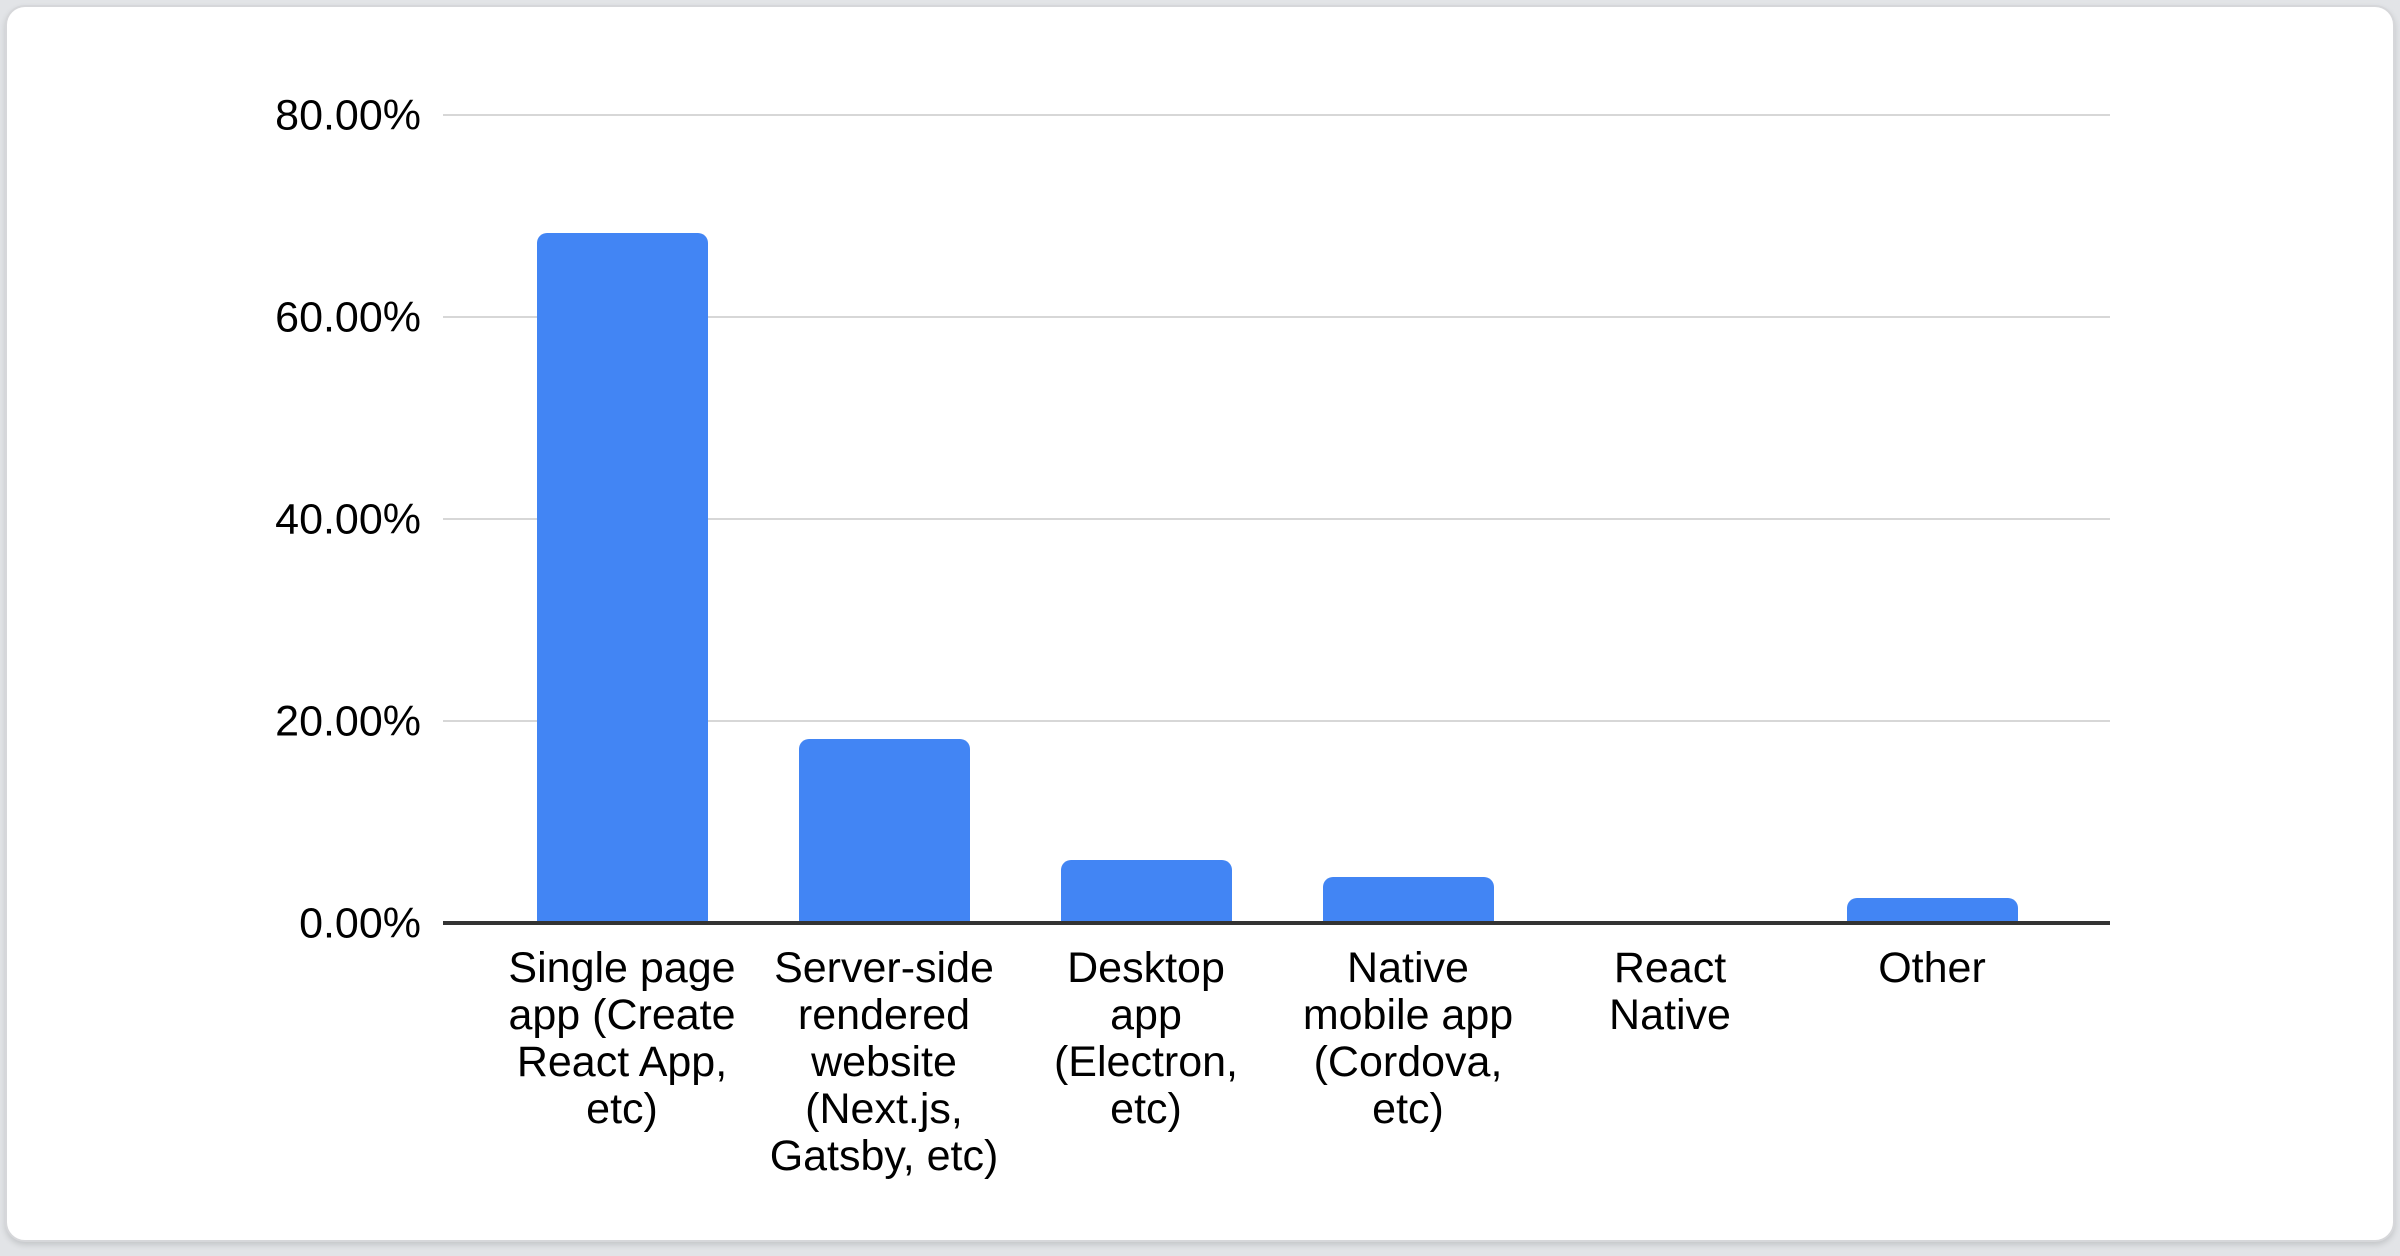 The height and width of the screenshot is (1256, 2400). I want to click on gridline-20-percent, so click(1276, 721).